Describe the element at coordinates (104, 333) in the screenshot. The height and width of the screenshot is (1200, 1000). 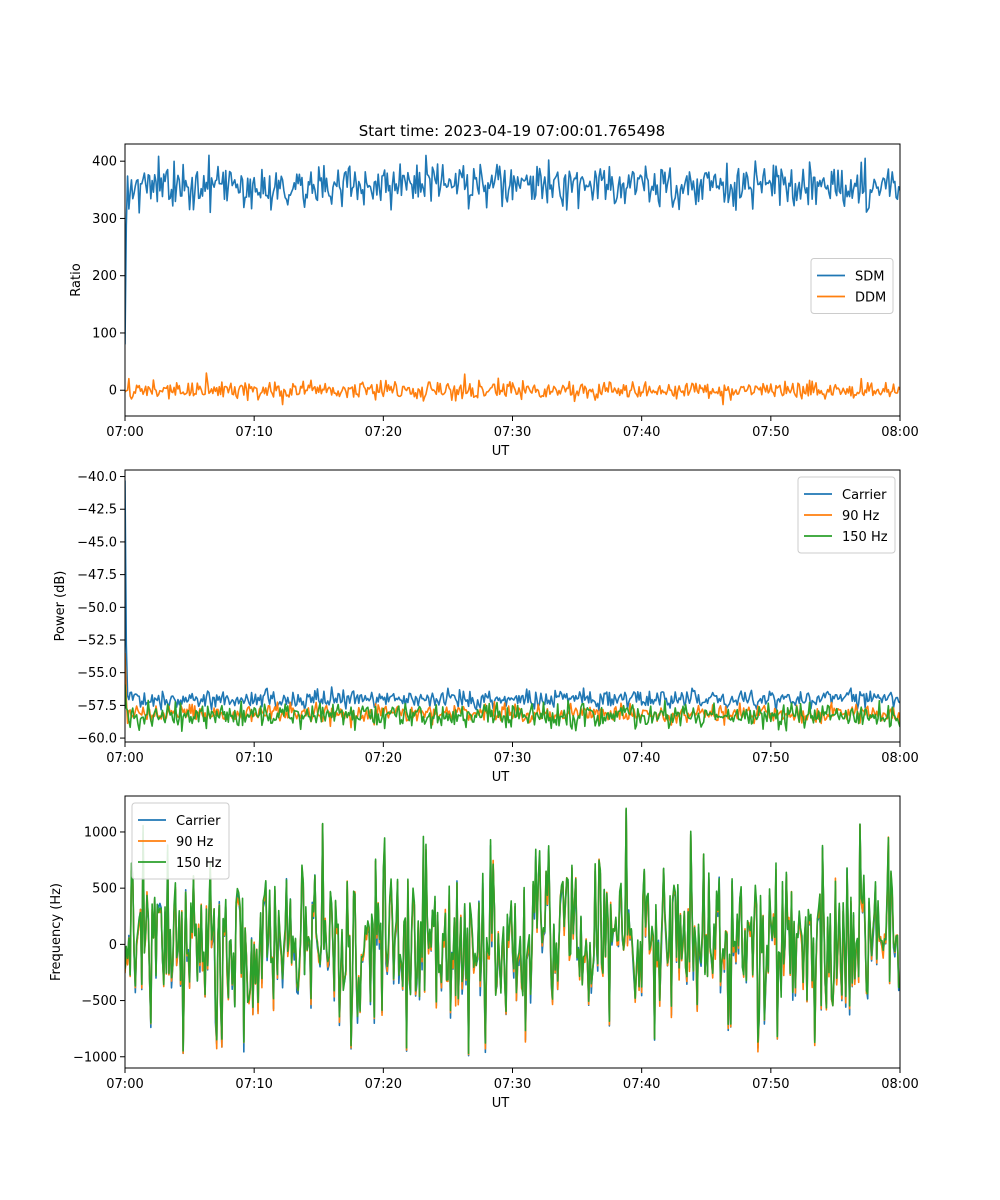
I see `y-tick-label: 100` at that location.